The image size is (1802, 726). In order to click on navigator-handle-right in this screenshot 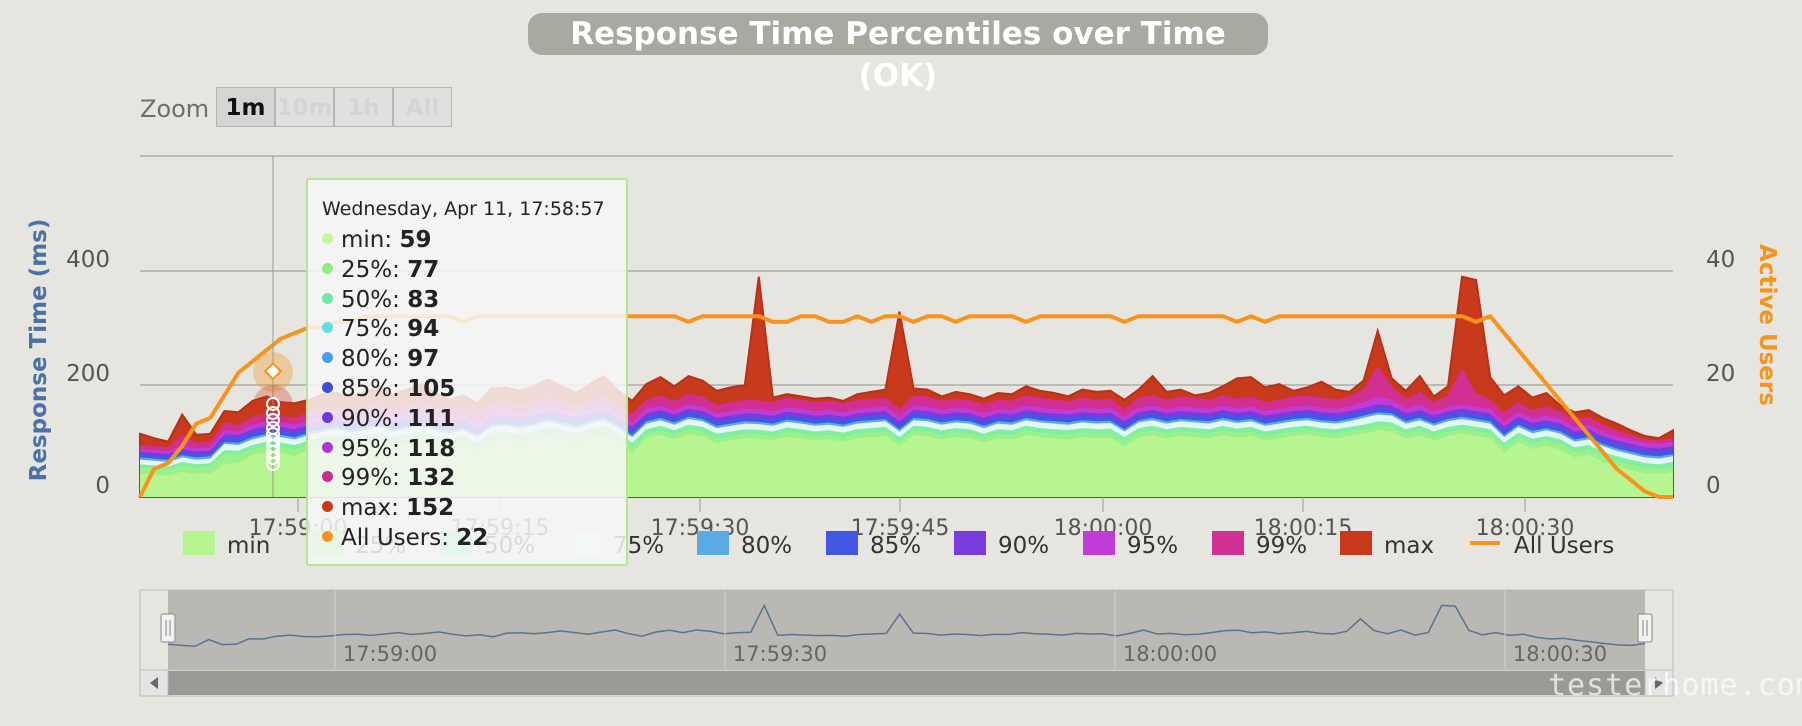, I will do `click(1645, 628)`.